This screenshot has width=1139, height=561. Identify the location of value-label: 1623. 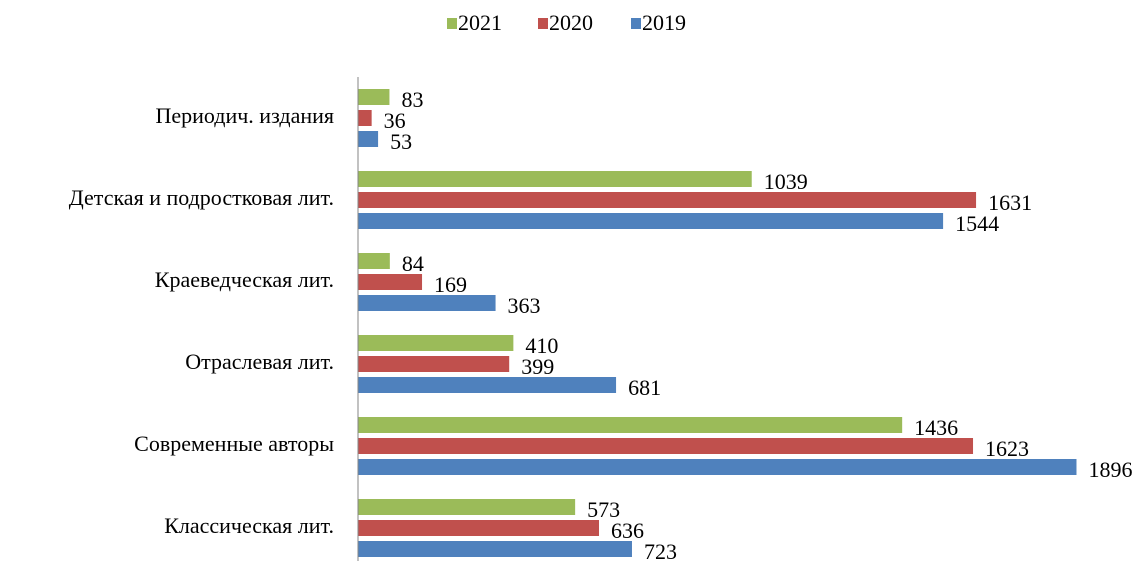
(1007, 448).